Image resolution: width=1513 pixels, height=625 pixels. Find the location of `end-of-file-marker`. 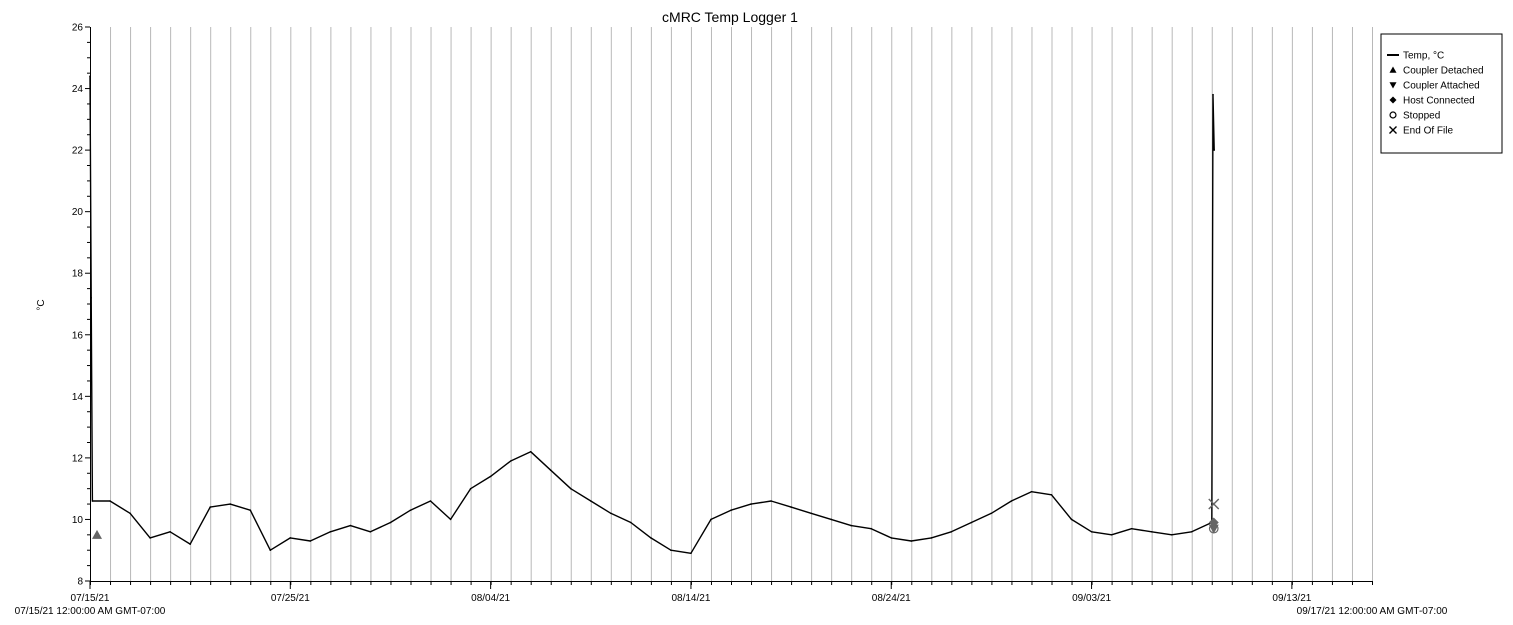

end-of-file-marker is located at coordinates (1214, 504).